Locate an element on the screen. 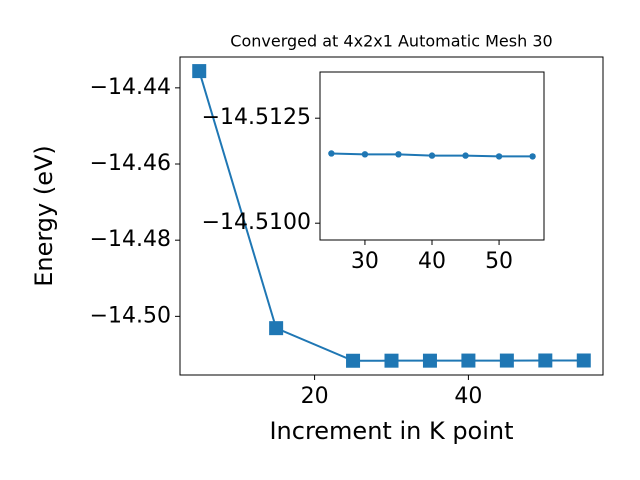  x-tick-label: 20 is located at coordinates (315, 396).